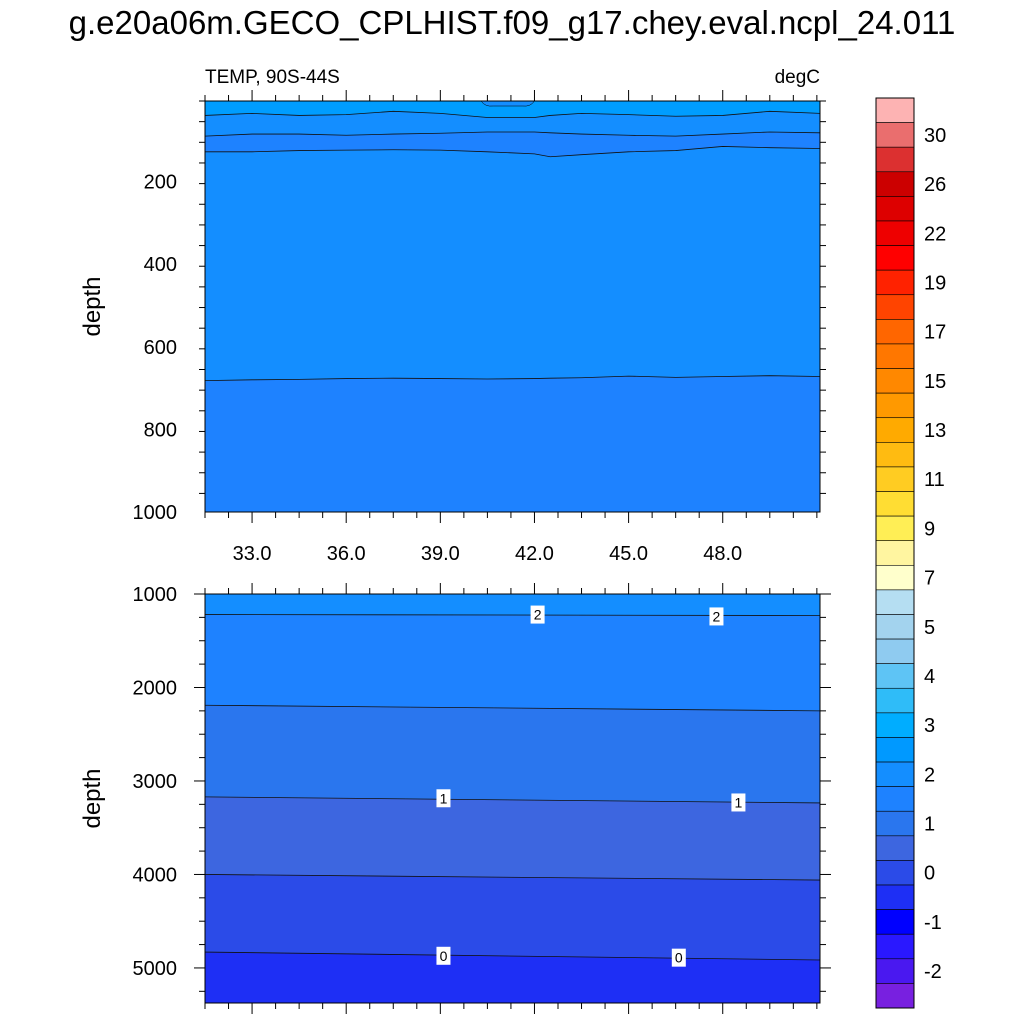 The height and width of the screenshot is (1024, 1024). Describe the element at coordinates (155, 595) in the screenshot. I see `lower-ytick-label: 1000` at that location.